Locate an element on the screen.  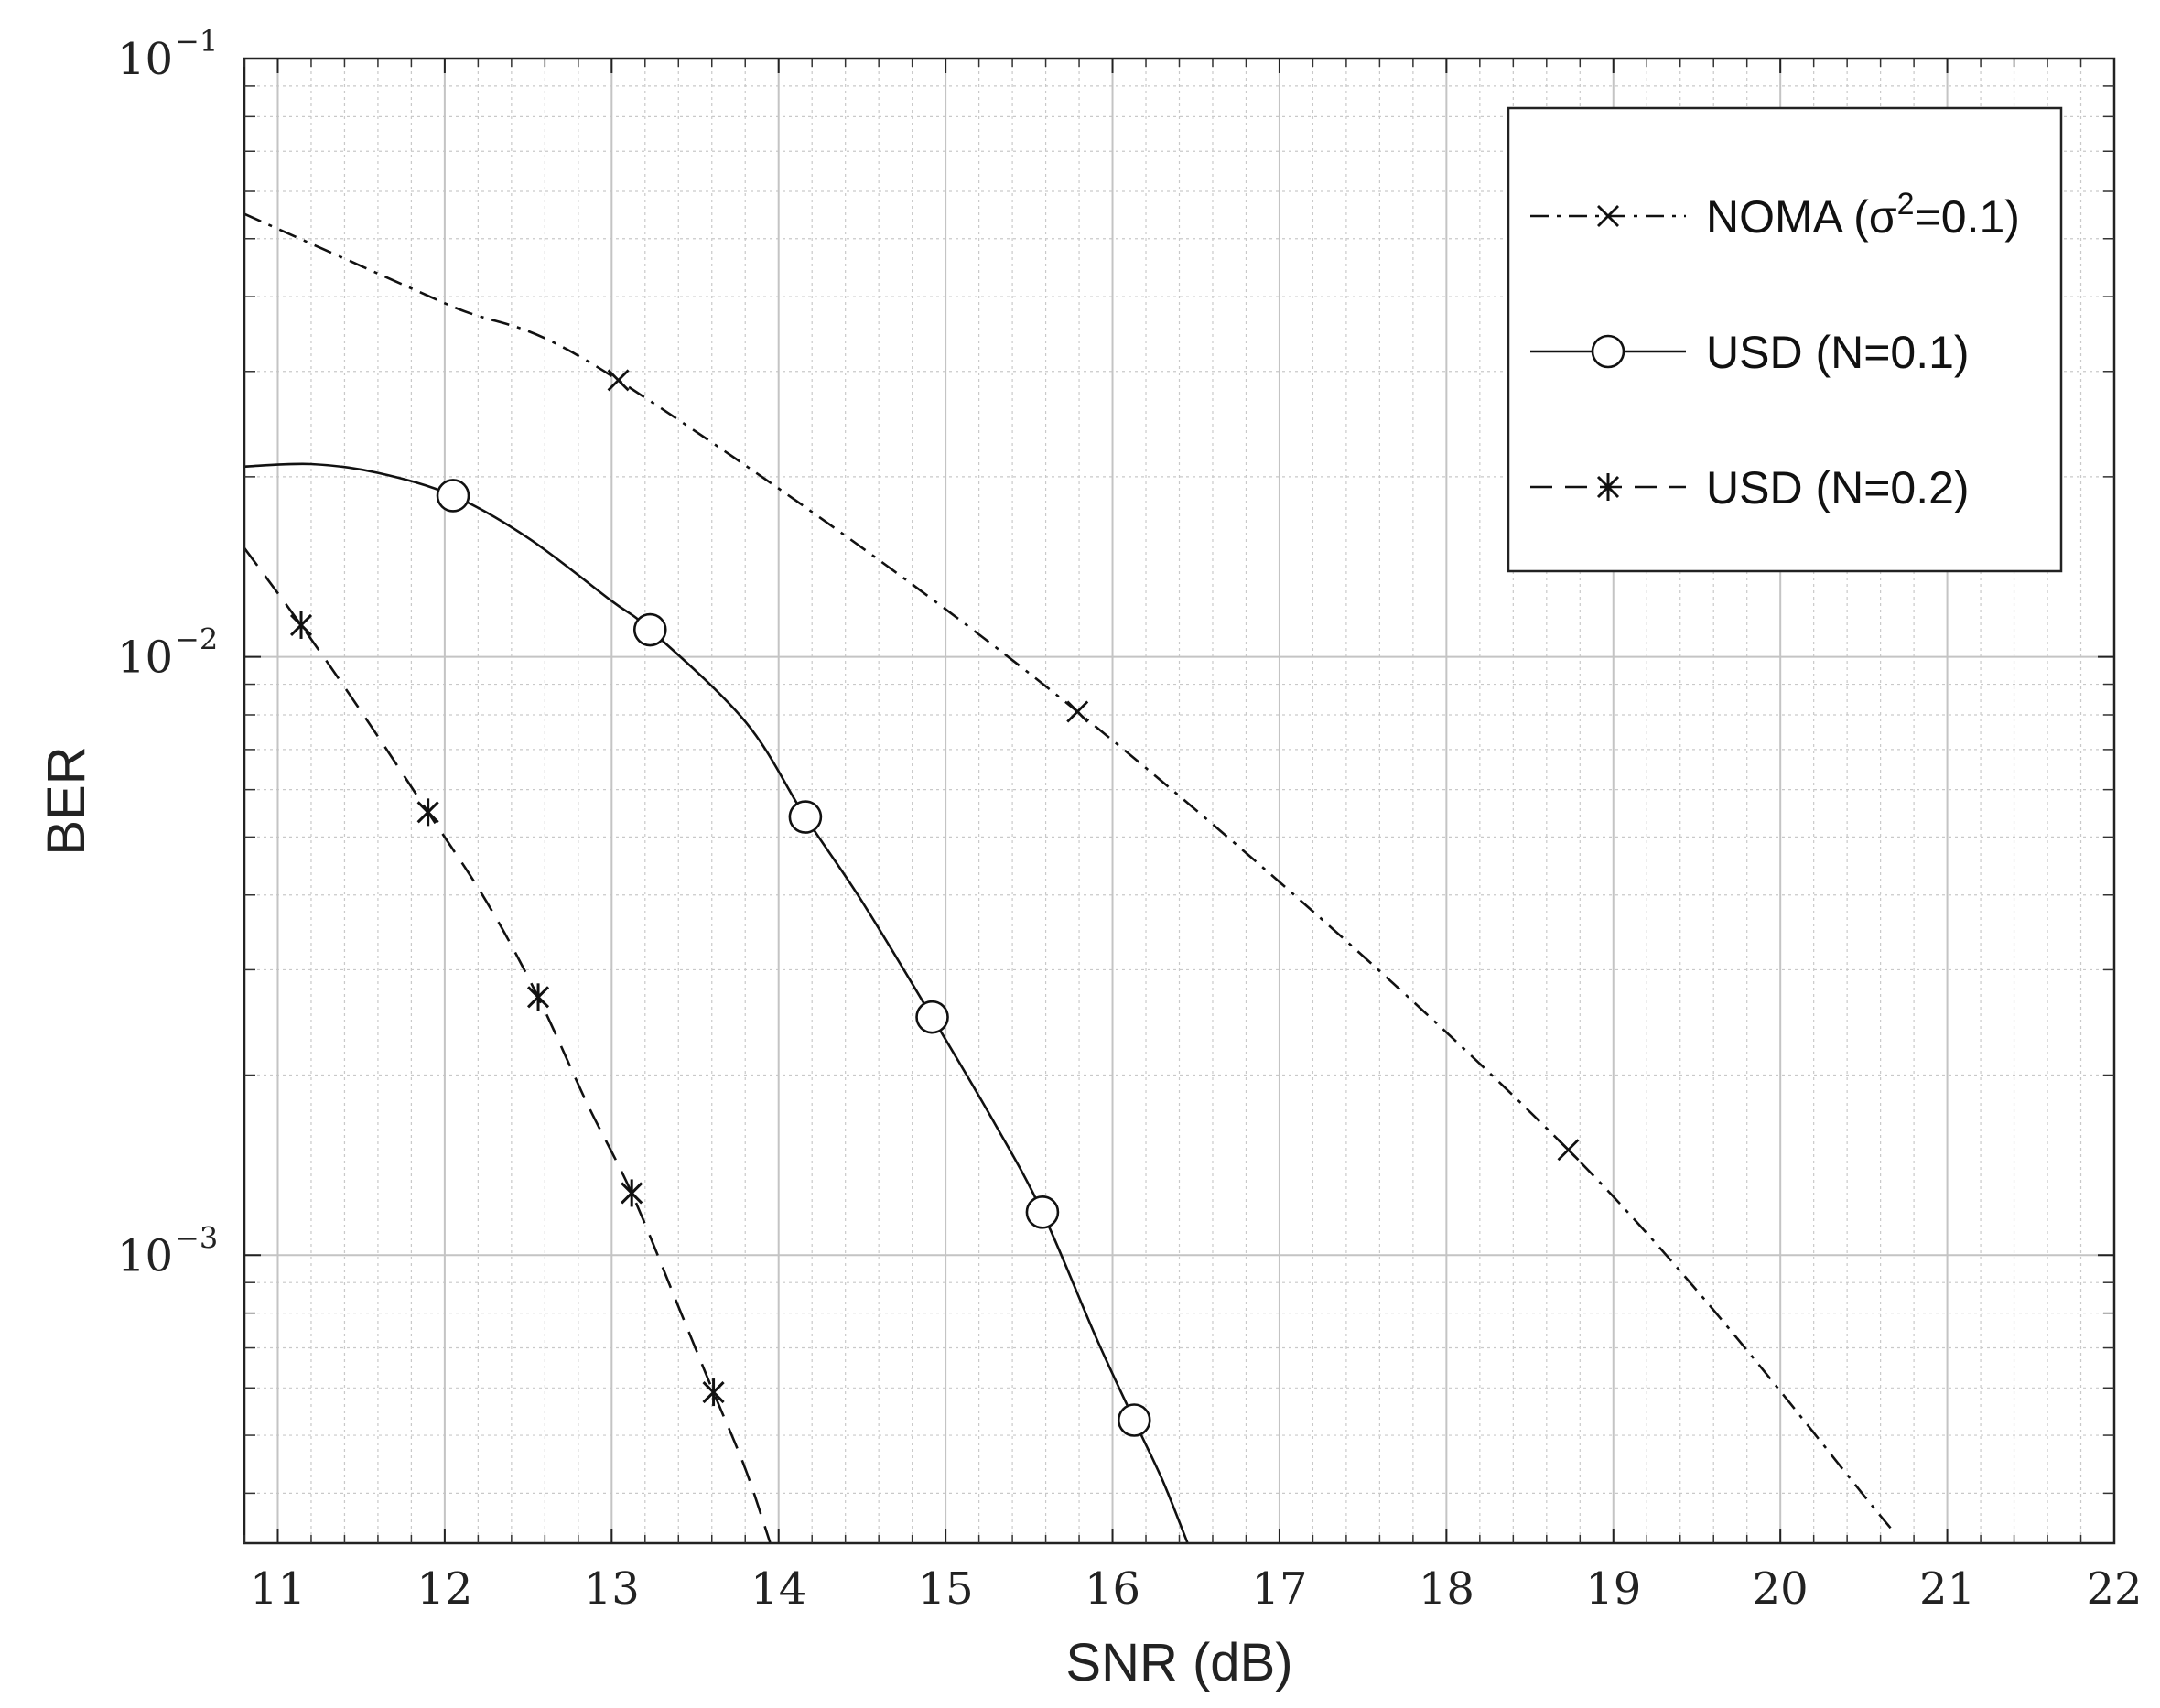
legend-label: NOMA (σ2=0.1) is located at coordinates (1863, 215).